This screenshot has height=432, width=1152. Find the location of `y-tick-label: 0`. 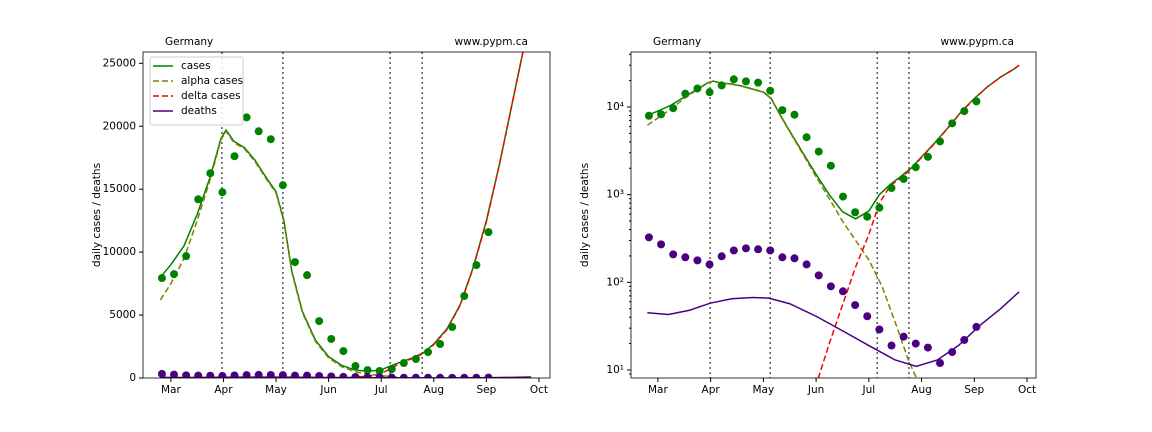

y-tick-label: 0 is located at coordinates (132, 378).